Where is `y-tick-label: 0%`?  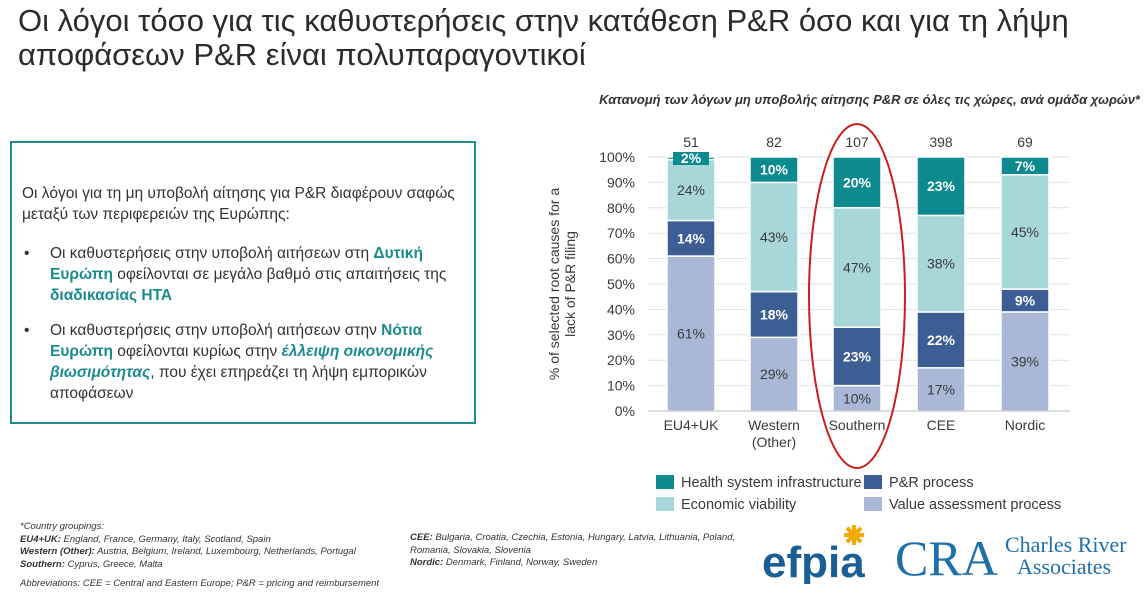
y-tick-label: 0% is located at coordinates (625, 411).